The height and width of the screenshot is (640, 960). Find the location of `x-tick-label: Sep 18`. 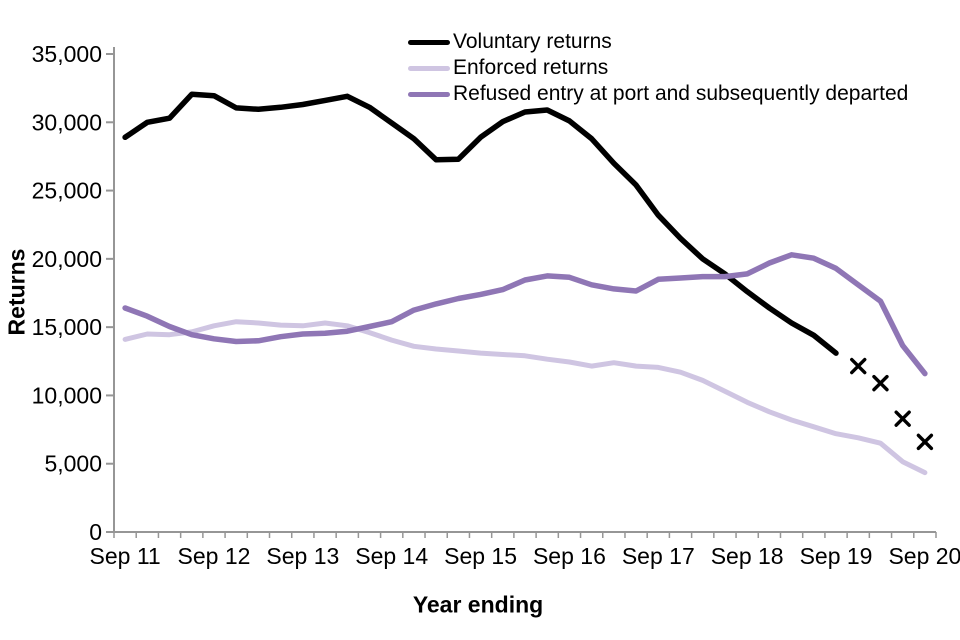

x-tick-label: Sep 18 is located at coordinates (747, 556).